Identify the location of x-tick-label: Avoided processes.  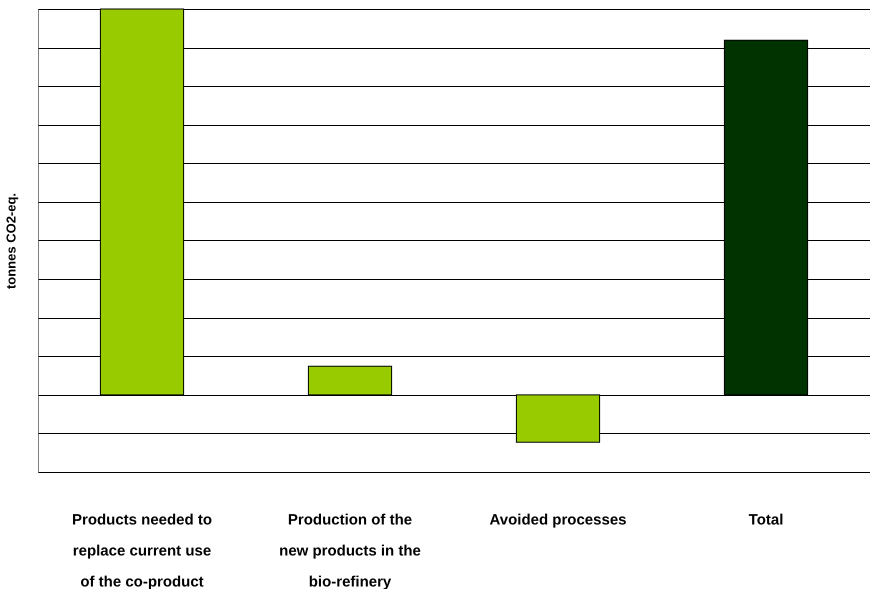
(558, 520).